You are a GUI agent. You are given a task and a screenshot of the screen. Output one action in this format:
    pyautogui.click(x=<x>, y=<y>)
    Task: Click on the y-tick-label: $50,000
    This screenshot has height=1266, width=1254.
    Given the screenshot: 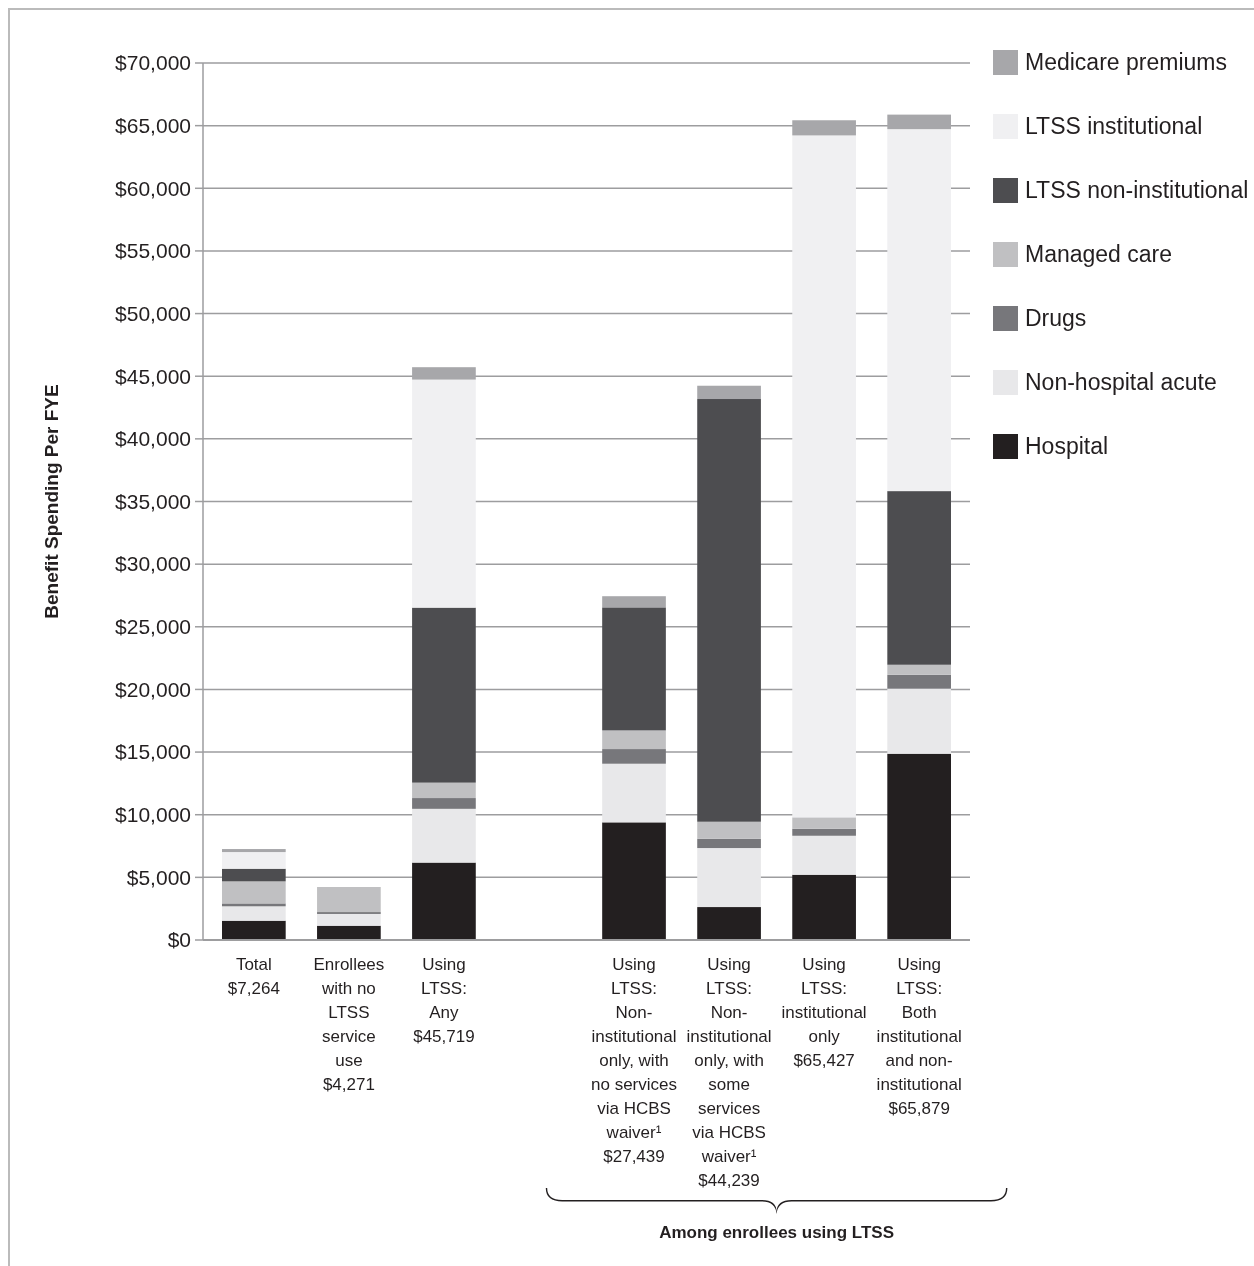 What is the action you would take?
    pyautogui.click(x=153, y=313)
    